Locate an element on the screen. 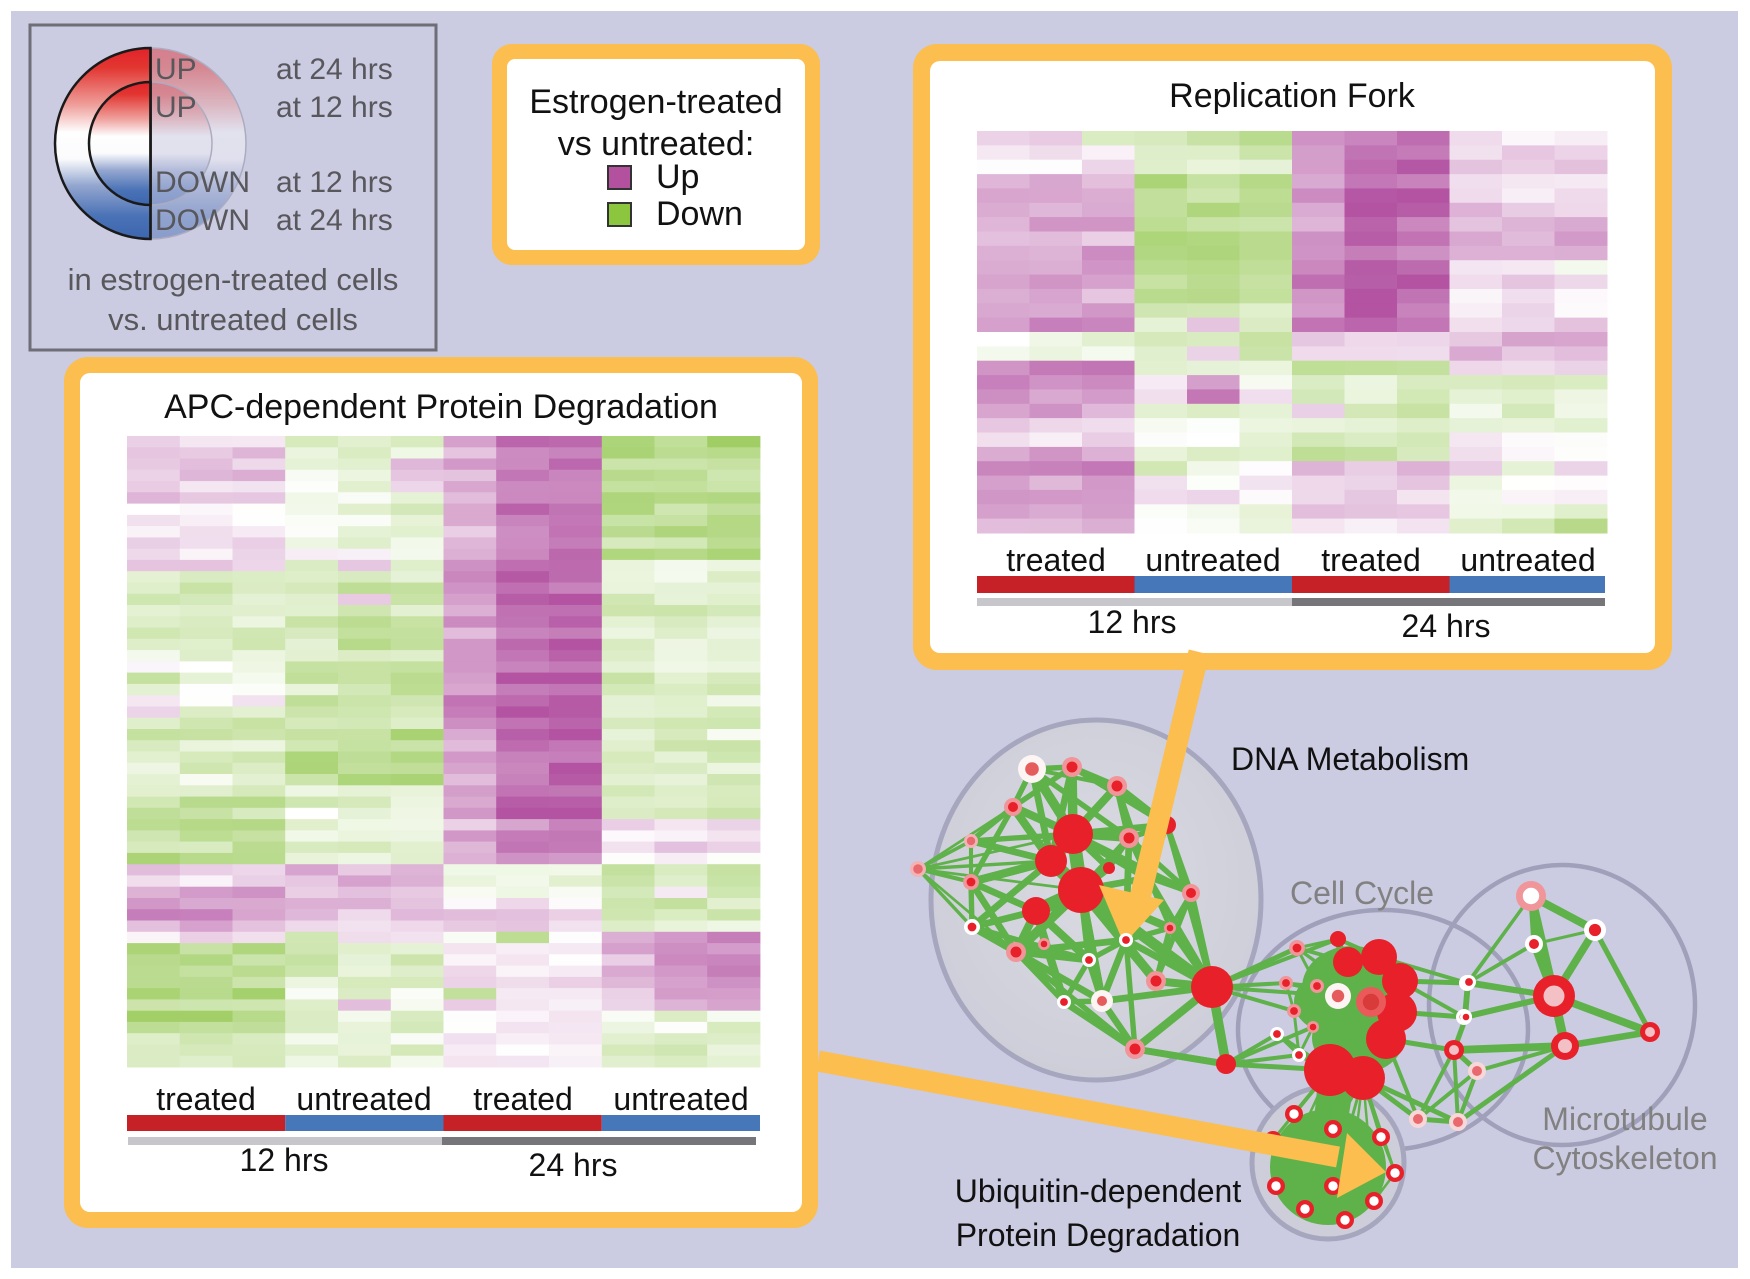 Image resolution: width=1750 pixels, height=1279 pixels. svg-text: Cytoskeleton is located at coordinates (1625, 1158).